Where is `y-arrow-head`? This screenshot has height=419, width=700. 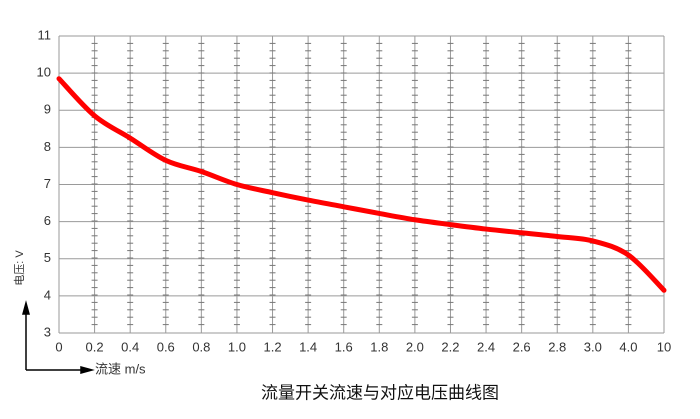
y-arrow-head is located at coordinates (26, 307).